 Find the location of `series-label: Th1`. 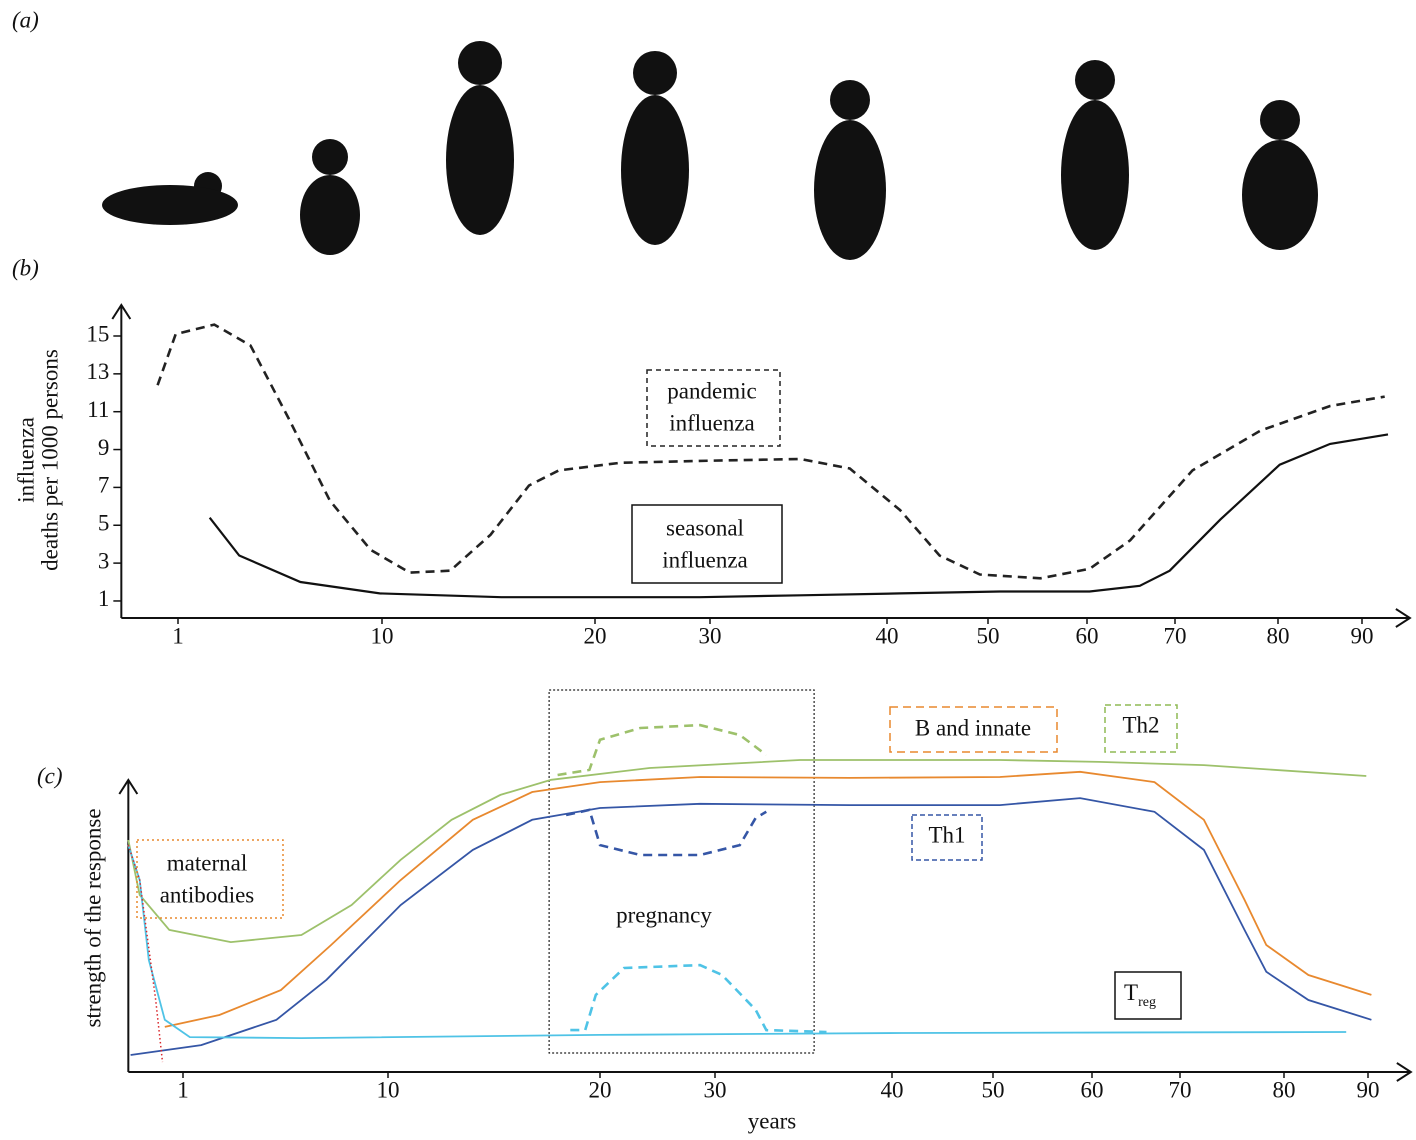

series-label: Th1 is located at coordinates (946, 834).